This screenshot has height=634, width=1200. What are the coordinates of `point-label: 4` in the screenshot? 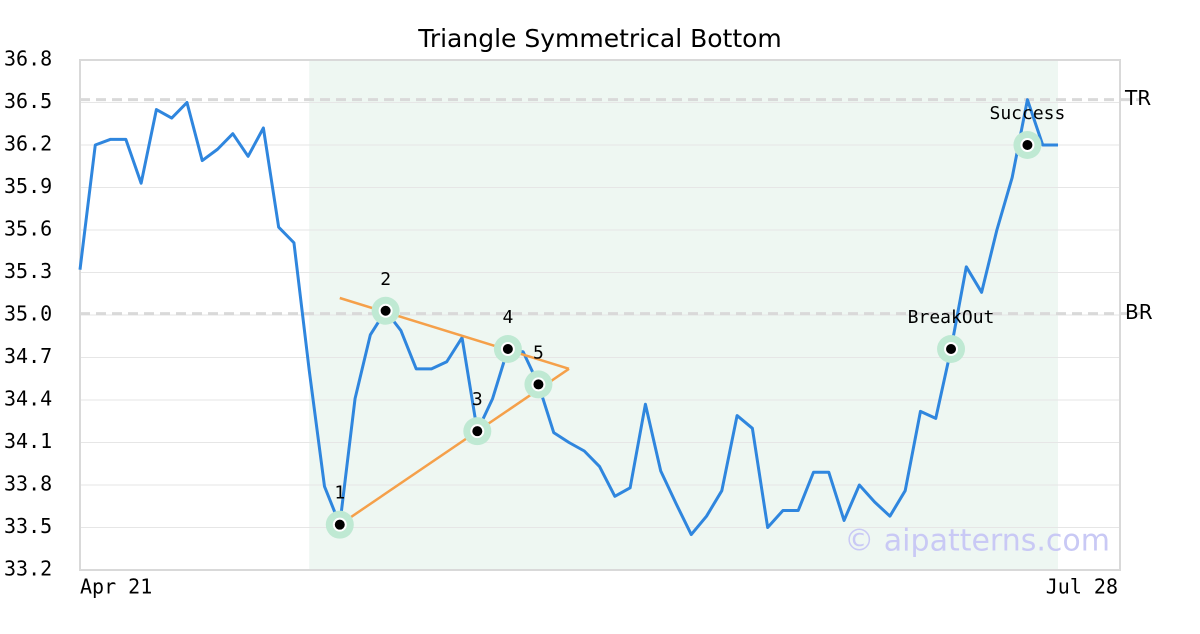 It's located at (507, 317).